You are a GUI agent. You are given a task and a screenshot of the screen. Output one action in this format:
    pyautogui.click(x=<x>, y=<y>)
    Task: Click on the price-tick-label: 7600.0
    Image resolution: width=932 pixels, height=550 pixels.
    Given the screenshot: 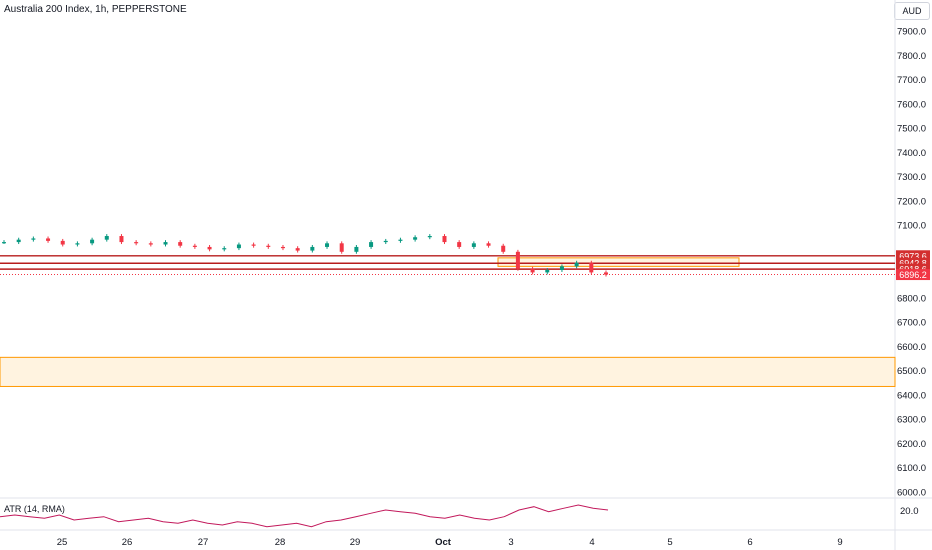 What is the action you would take?
    pyautogui.click(x=911, y=104)
    